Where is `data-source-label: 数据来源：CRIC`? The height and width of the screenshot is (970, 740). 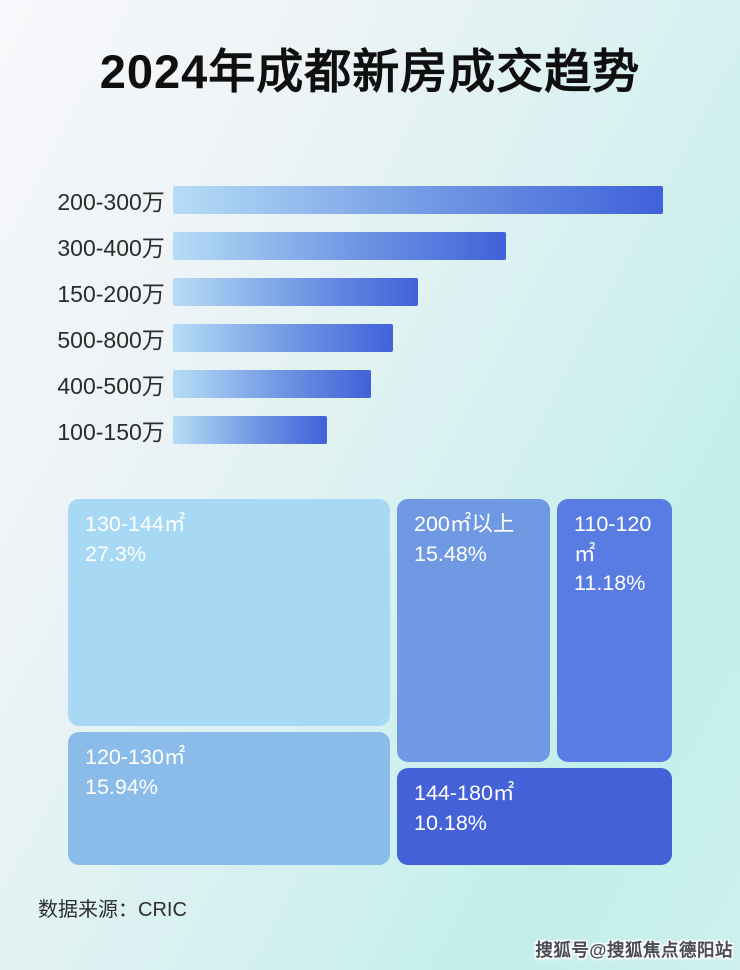
data-source-label: 数据来源：CRIC is located at coordinates (112, 910).